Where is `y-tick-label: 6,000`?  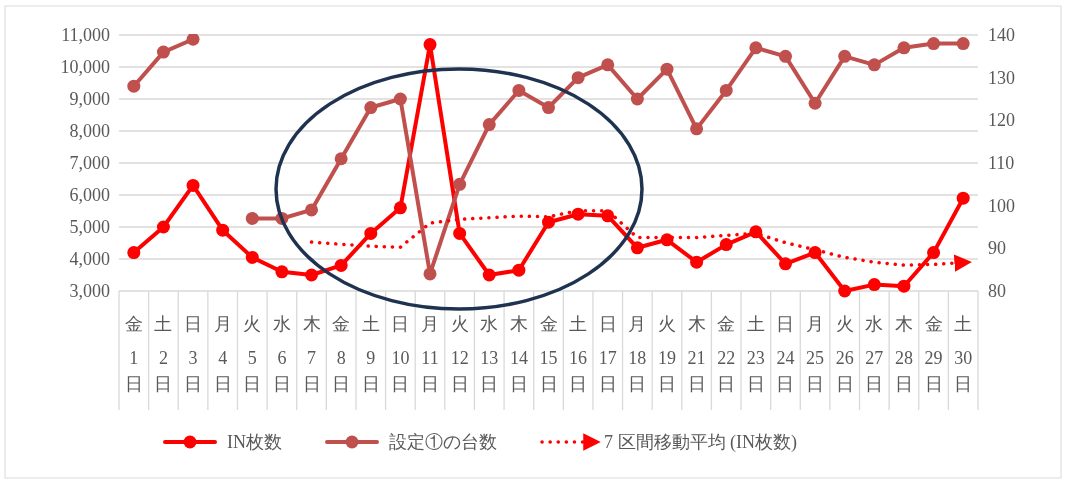 y-tick-label: 6,000 is located at coordinates (89, 195).